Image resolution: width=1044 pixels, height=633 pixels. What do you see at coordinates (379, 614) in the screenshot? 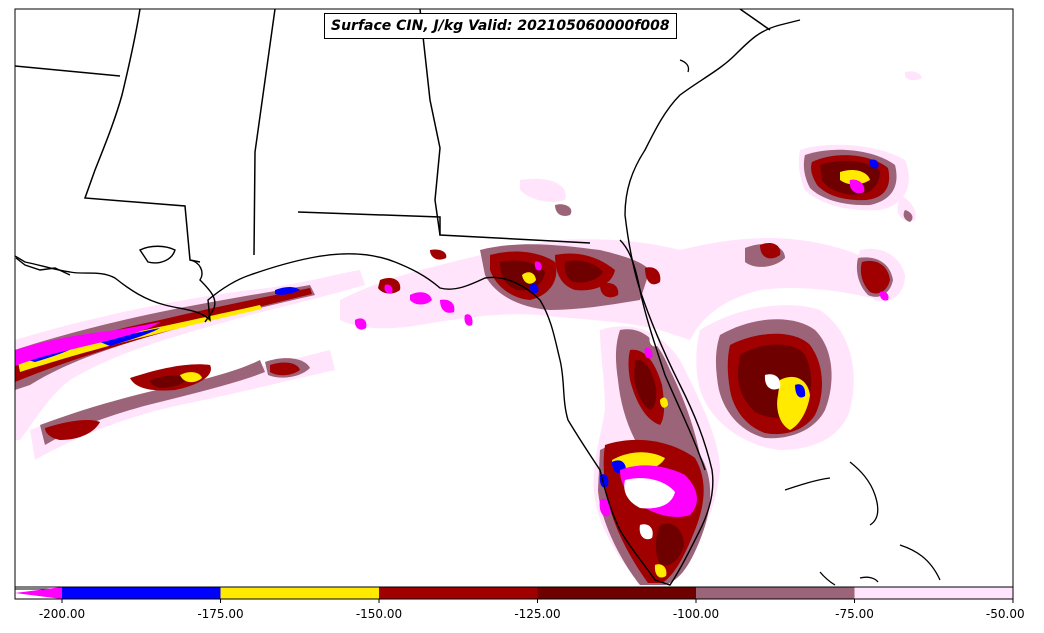
I see `colorbar-tick-label-2: -150.00` at bounding box center [379, 614].